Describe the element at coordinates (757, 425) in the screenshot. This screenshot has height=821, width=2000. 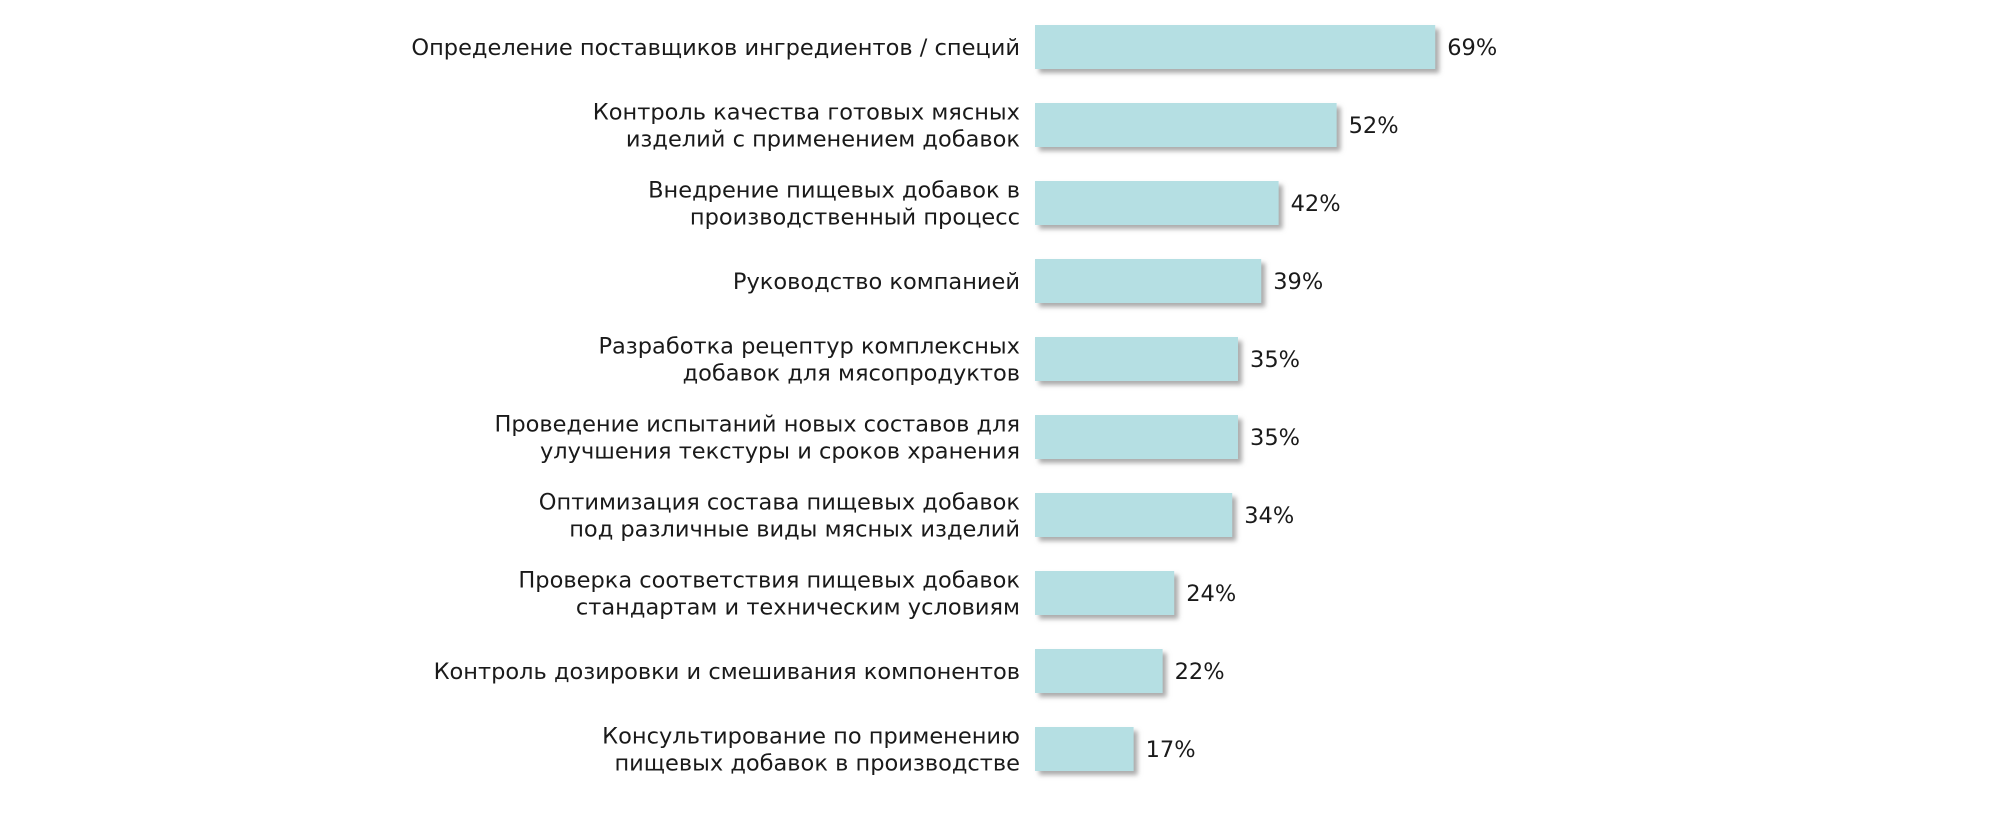
I see `category-label-6-line-1: Проведение испытаний новых составов для` at that location.